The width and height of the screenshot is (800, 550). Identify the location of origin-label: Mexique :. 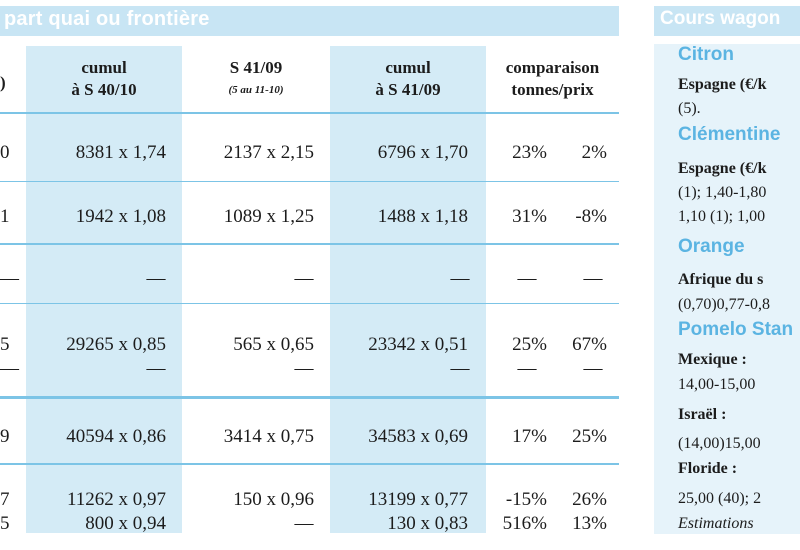
(712, 359).